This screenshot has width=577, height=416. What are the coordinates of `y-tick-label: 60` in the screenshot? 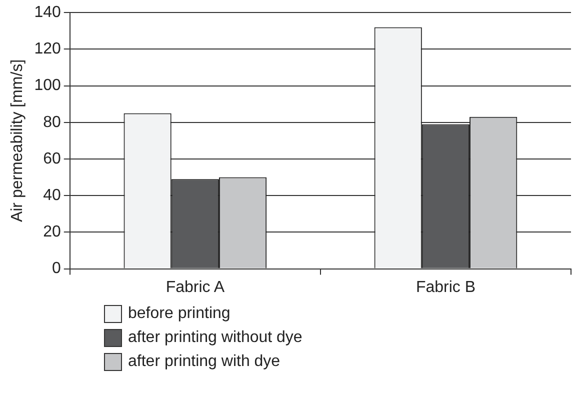 It's located at (52, 159).